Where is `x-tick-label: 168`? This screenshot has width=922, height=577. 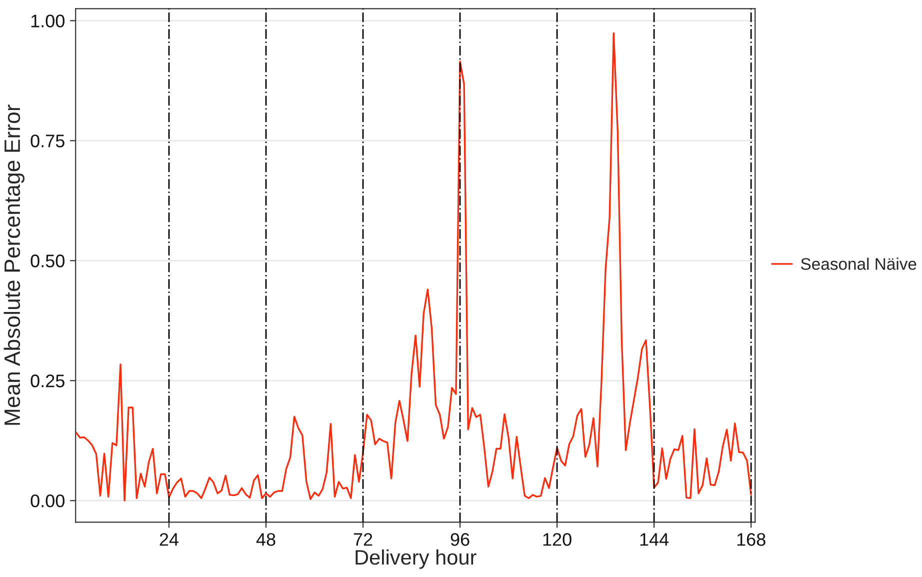 x-tick-label: 168 is located at coordinates (751, 539).